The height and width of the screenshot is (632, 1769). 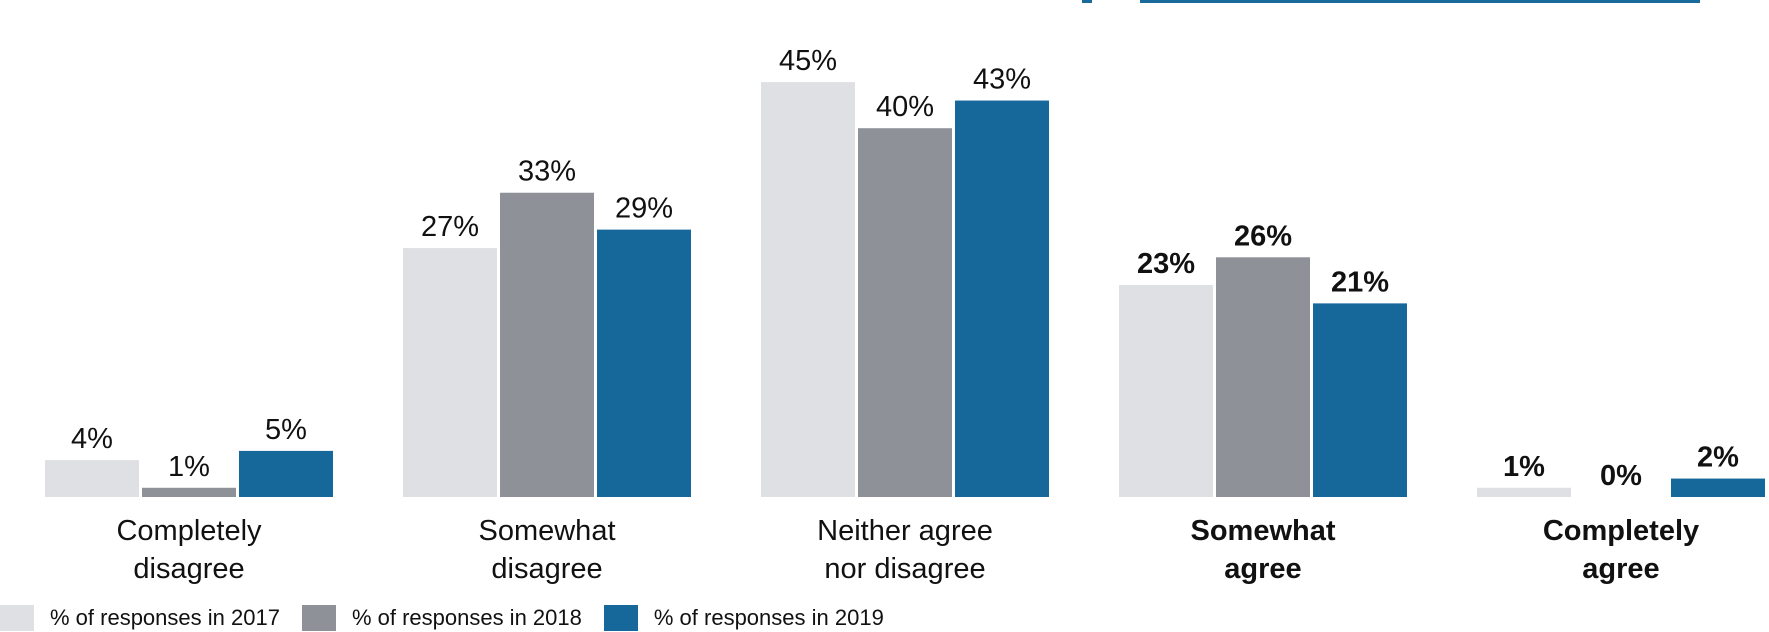 I want to click on category-label-1-line-2: disagree, so click(x=188, y=569).